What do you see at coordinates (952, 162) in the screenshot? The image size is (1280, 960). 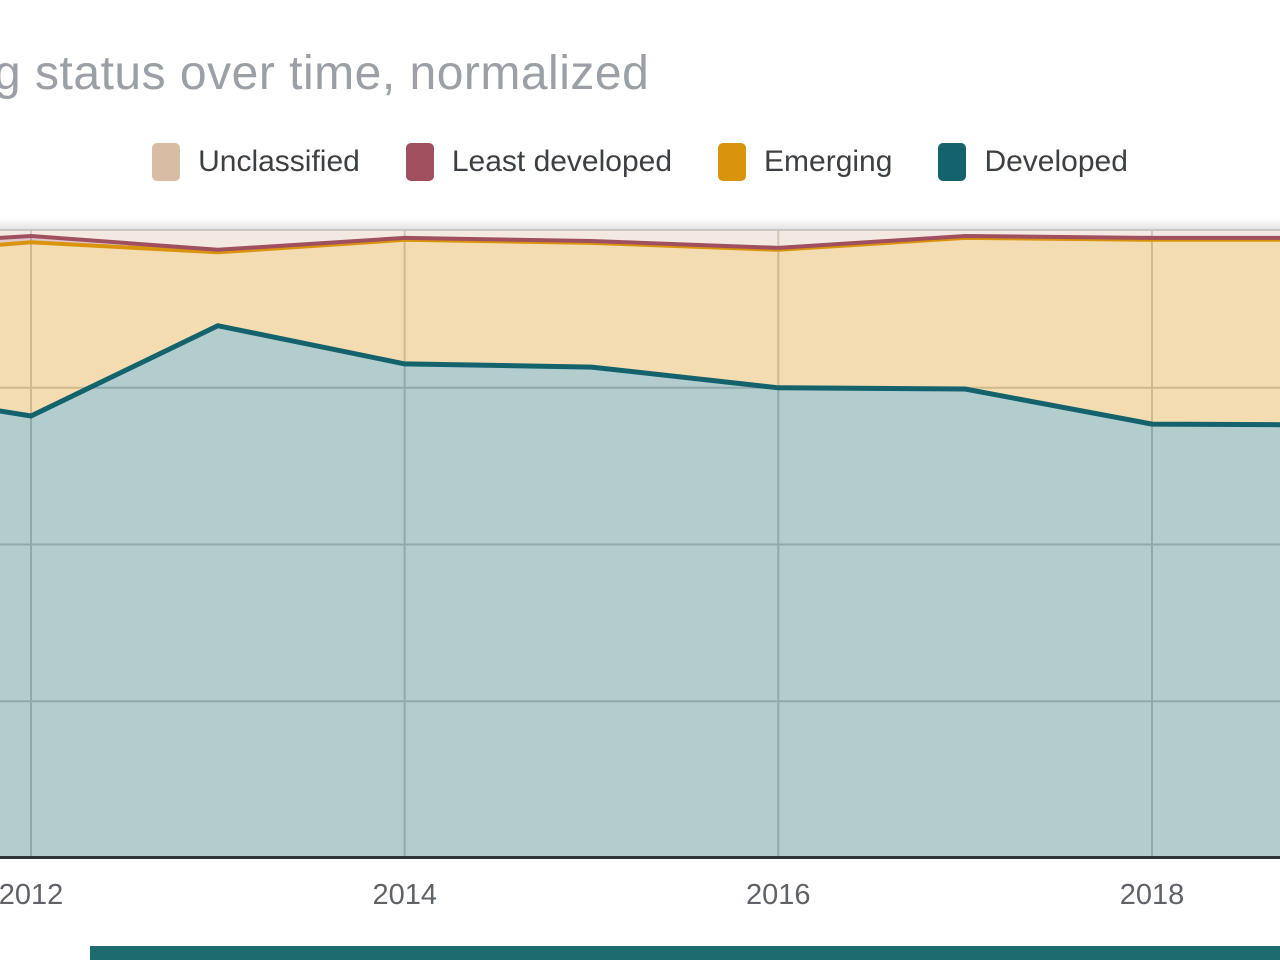 I see `legend-swatch-developed` at bounding box center [952, 162].